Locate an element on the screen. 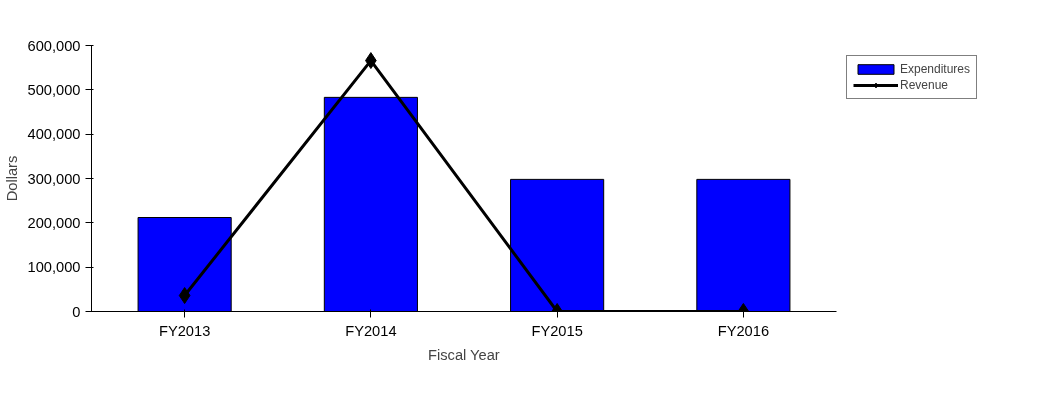 Image resolution: width=1049 pixels, height=406 pixels. y-tick-label: 400,000 is located at coordinates (54, 134).